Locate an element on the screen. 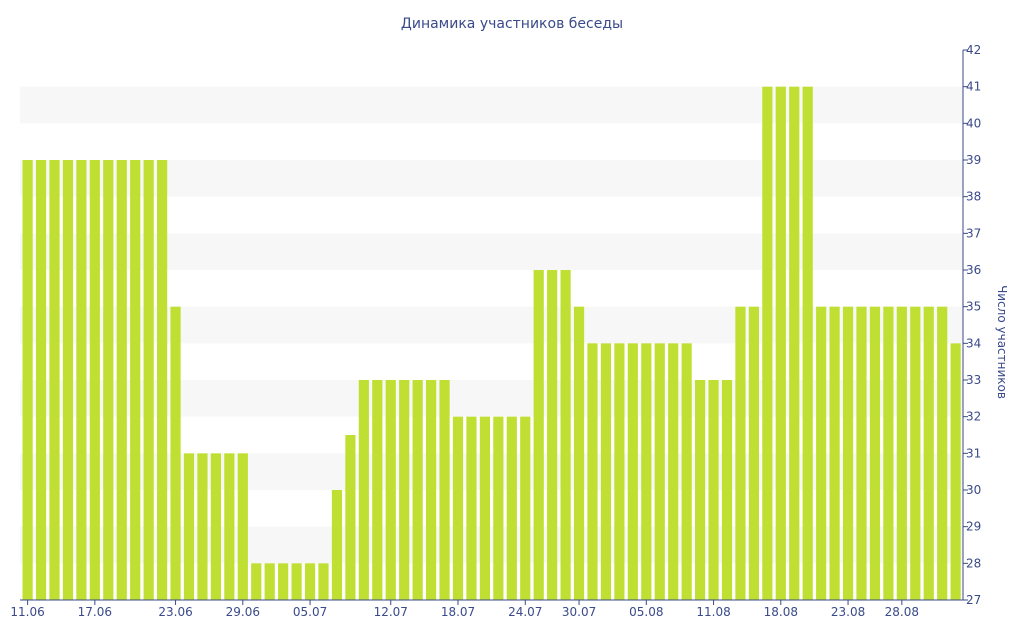 The image size is (1024, 640). y-tick-label: 34 is located at coordinates (973, 343).